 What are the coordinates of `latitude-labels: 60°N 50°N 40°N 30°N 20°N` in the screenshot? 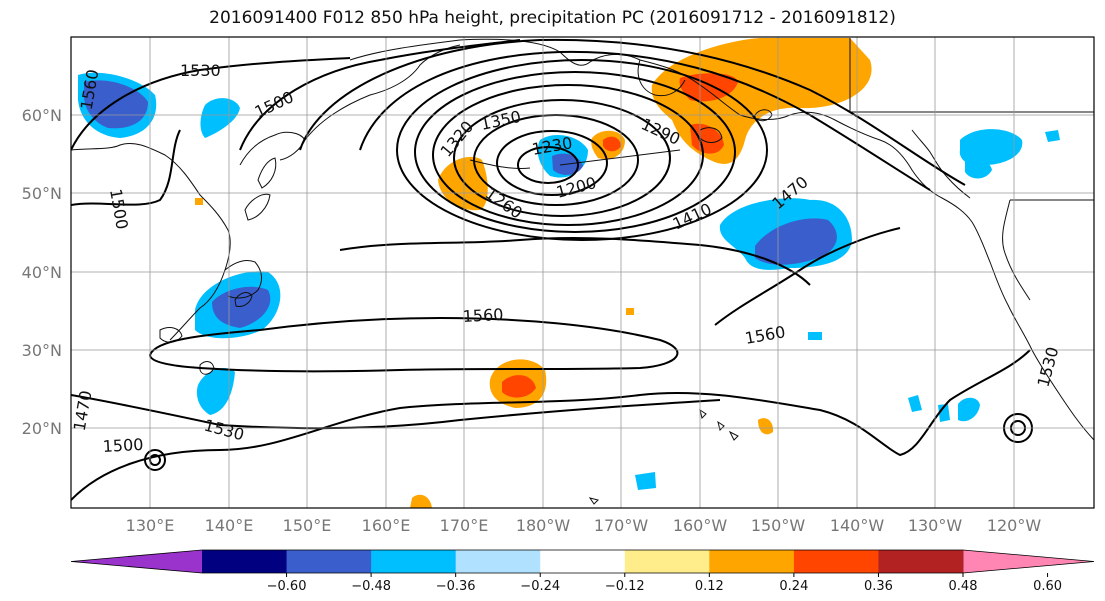 It's located at (42, 272).